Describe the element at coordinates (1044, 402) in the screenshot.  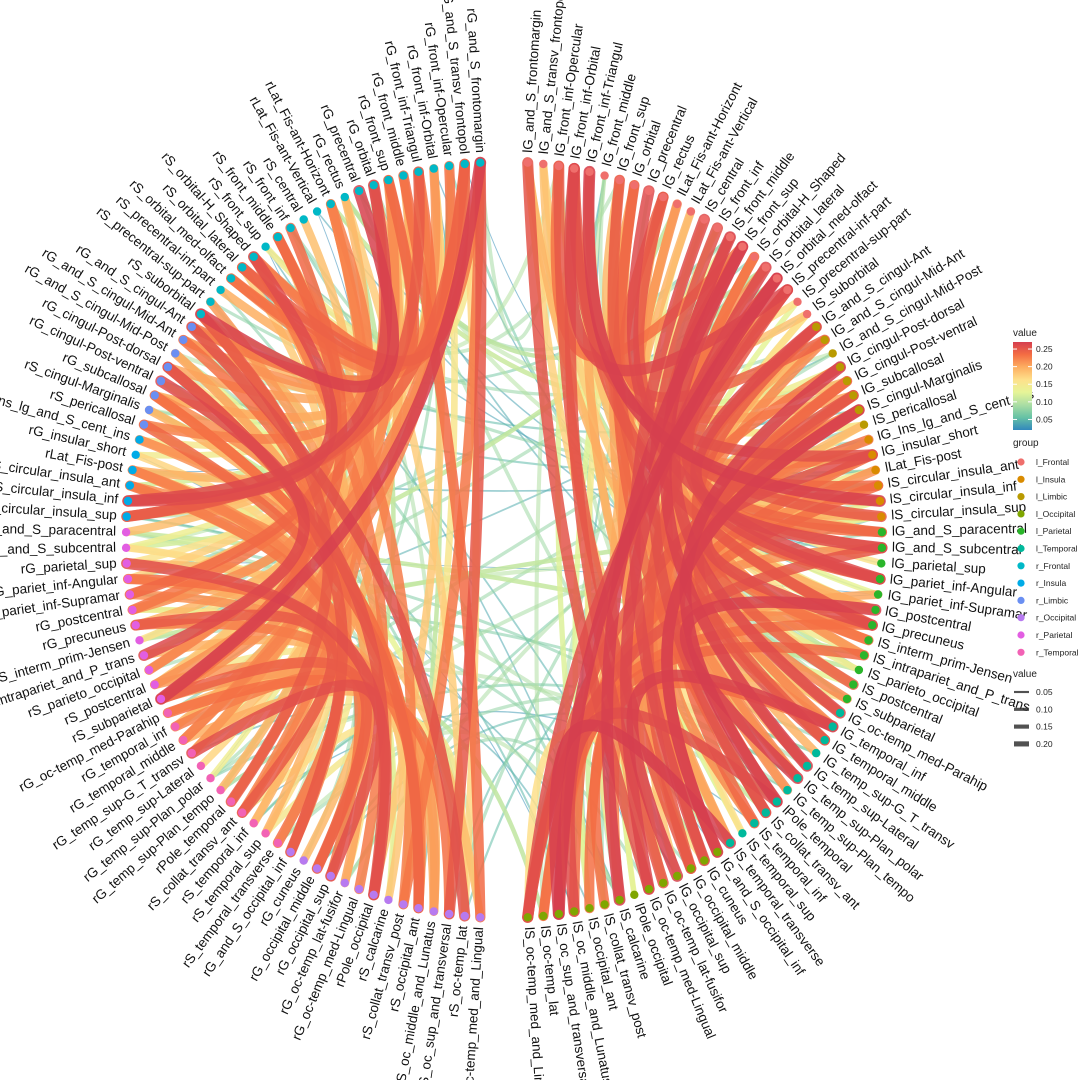
I see `colorbar-tick-label: 0.10` at that location.